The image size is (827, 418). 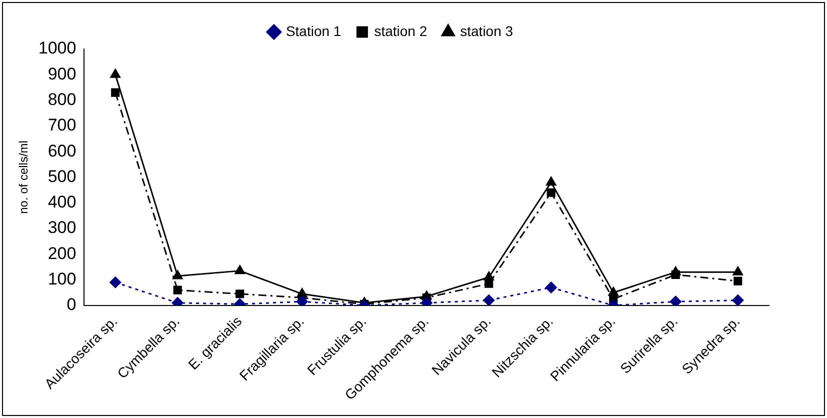 I want to click on y-tick-label: 700, so click(x=62, y=125).